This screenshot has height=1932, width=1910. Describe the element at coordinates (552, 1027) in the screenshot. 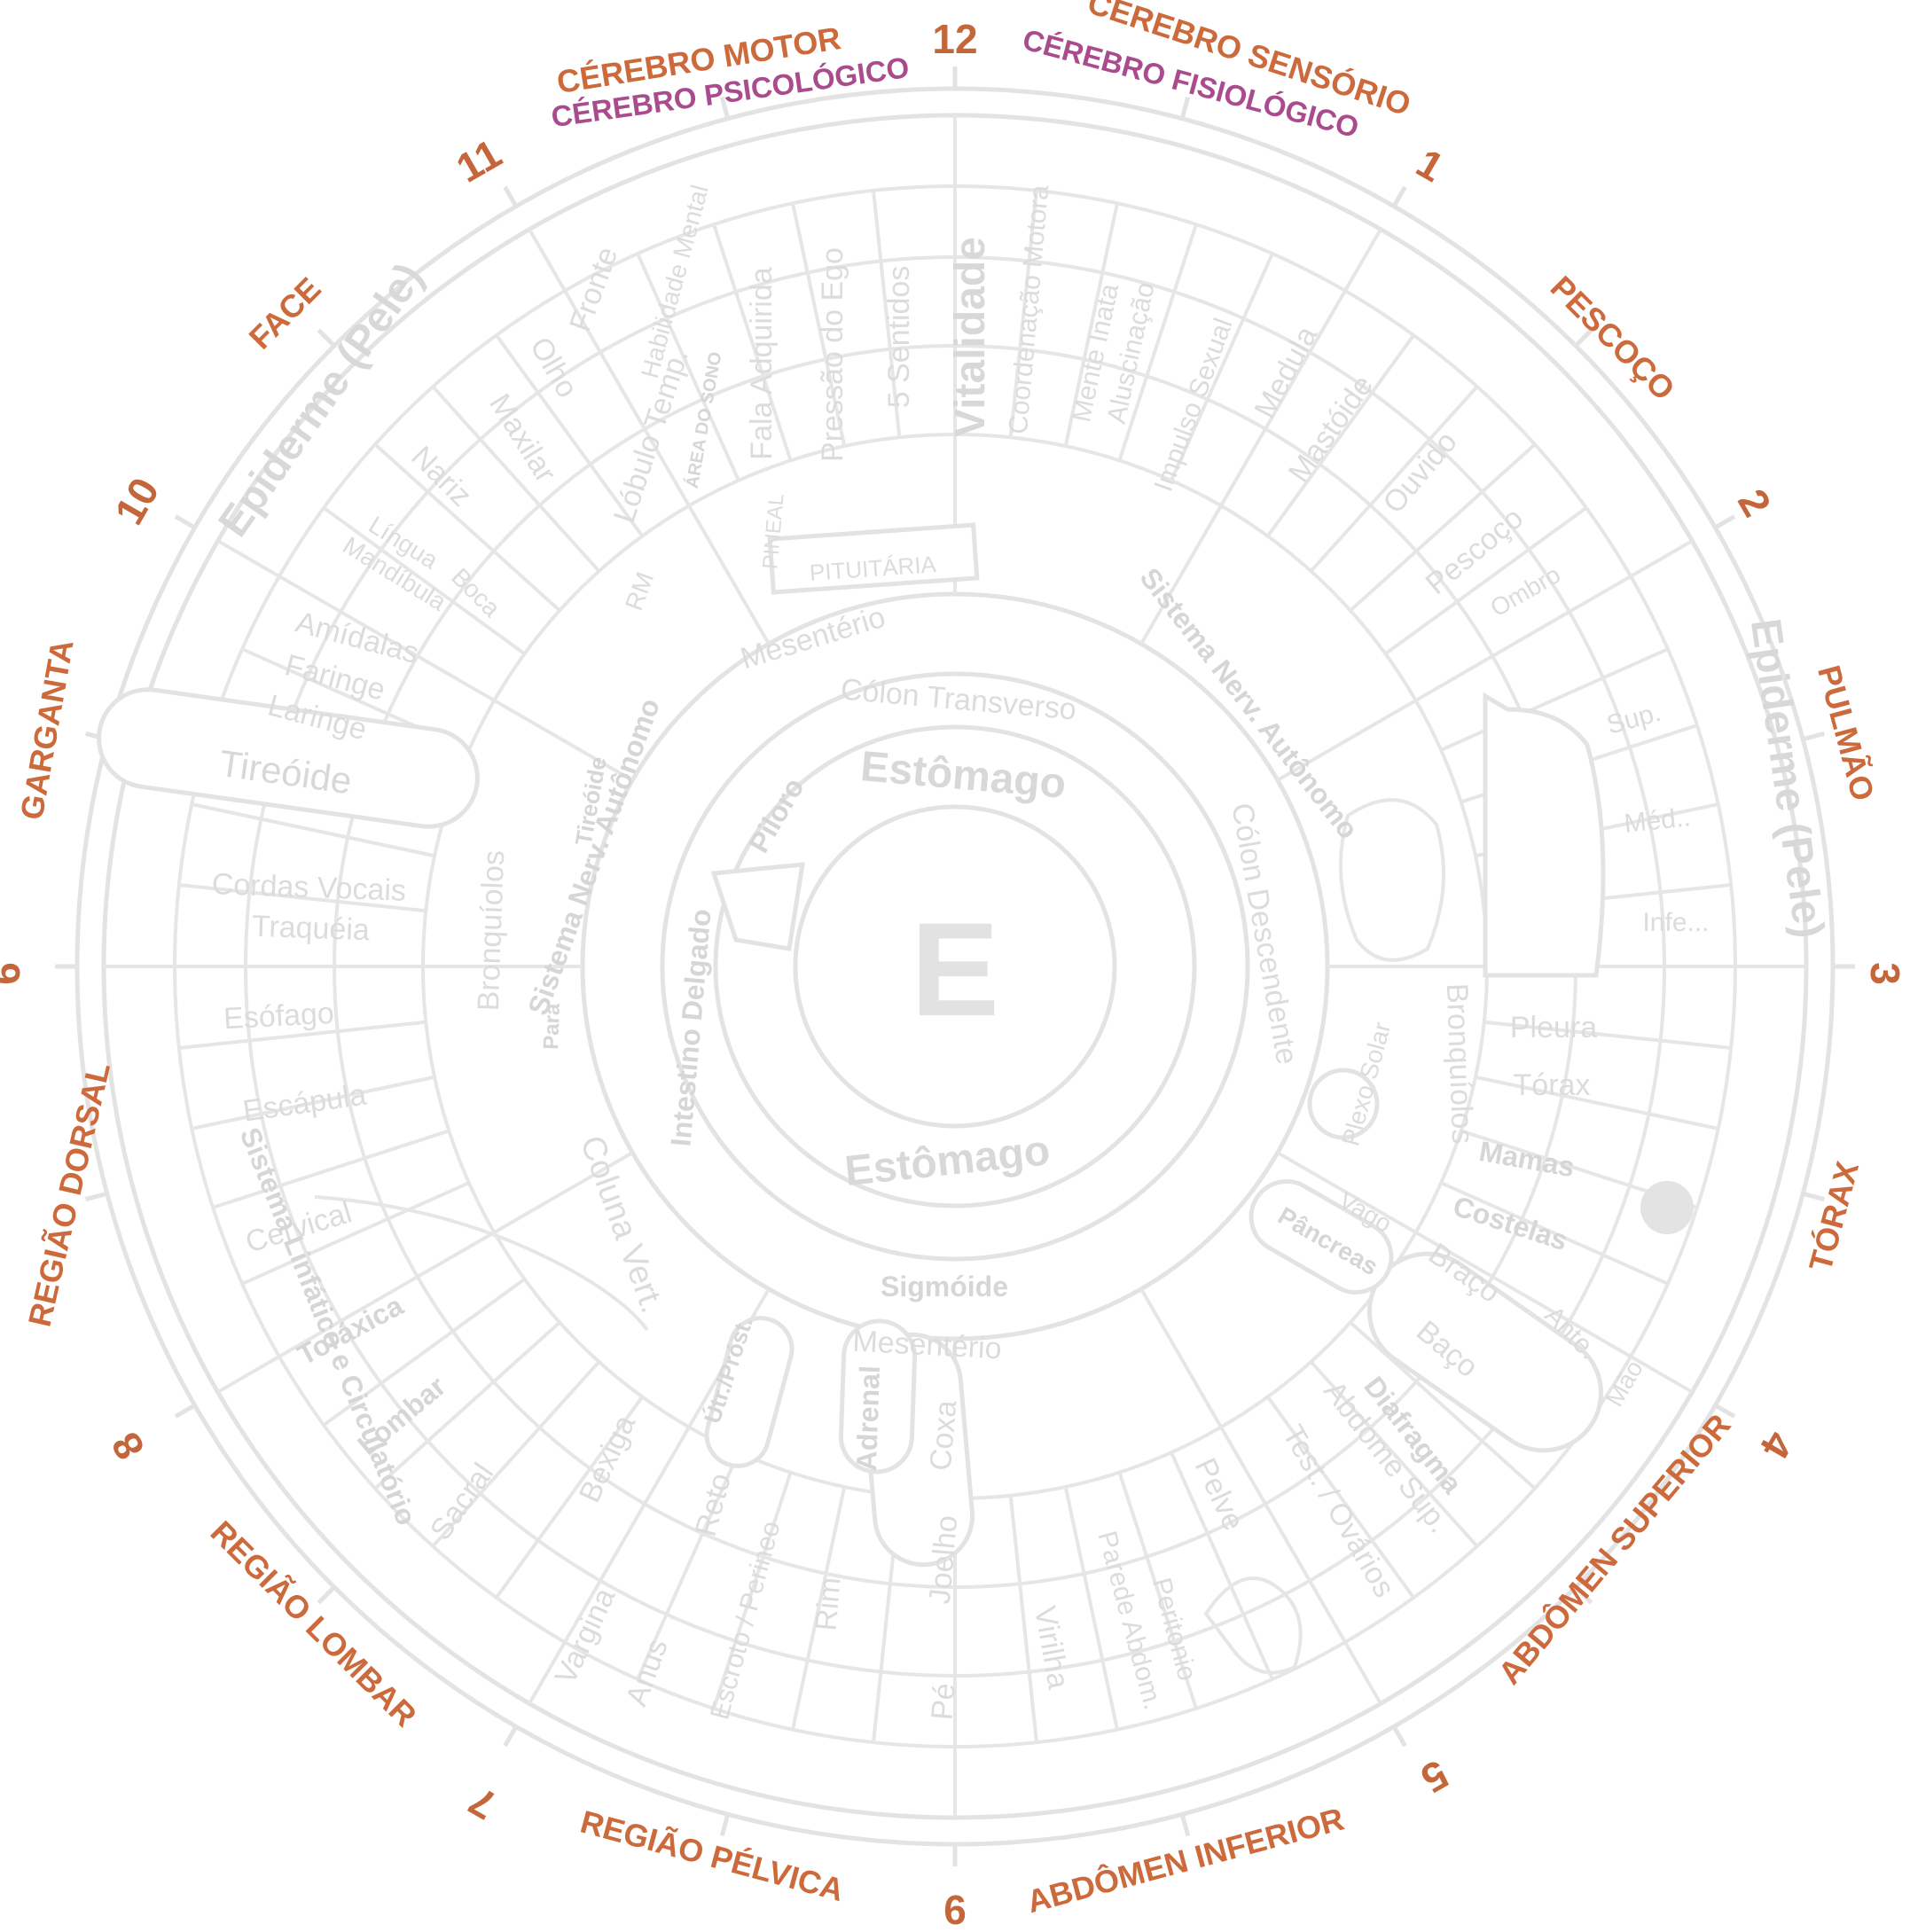

I see `zone-para: Para` at that location.